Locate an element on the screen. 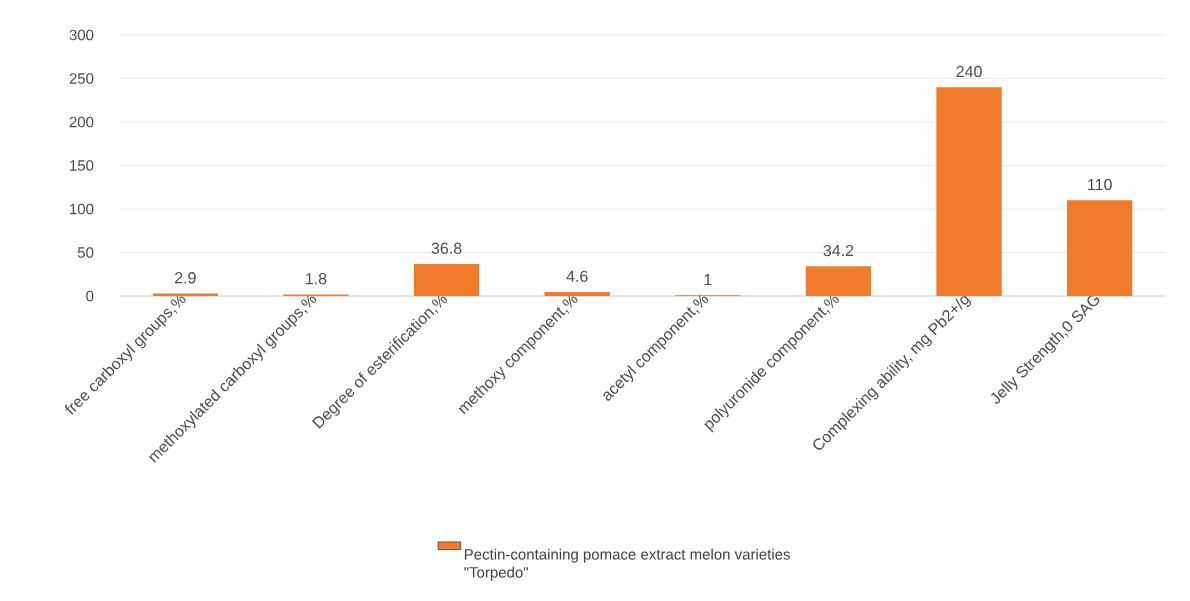 This screenshot has height=601, width=1190. y-tick-label: 50 is located at coordinates (85, 252).